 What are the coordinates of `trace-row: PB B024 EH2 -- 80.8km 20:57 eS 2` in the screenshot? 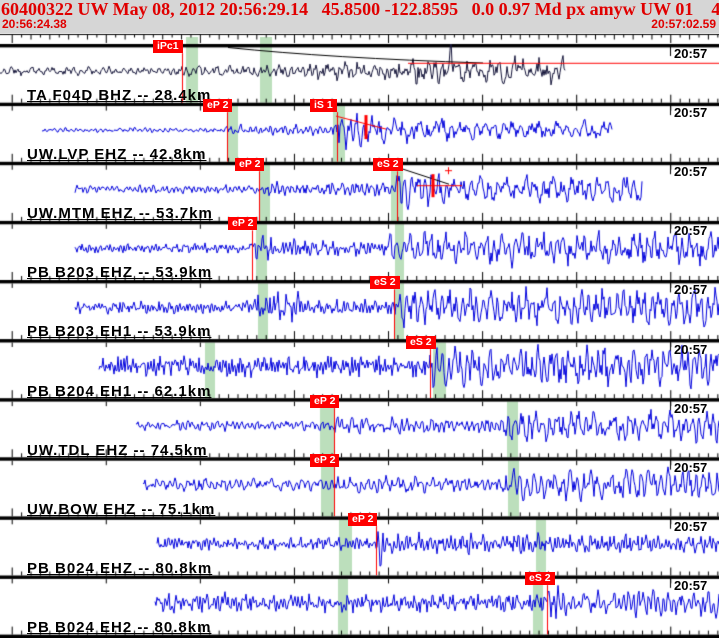 It's located at (359, 604).